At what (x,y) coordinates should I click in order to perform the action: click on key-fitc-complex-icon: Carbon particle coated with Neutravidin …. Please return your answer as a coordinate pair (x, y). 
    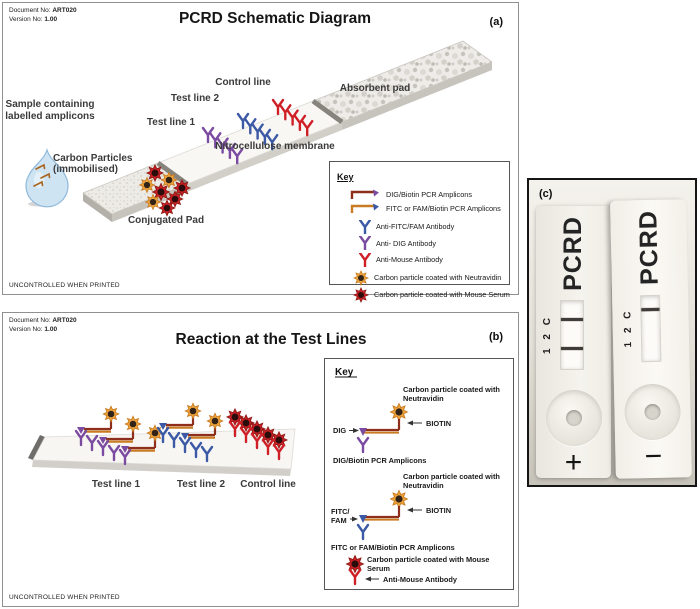
    Looking at the image, I should click on (415, 512).